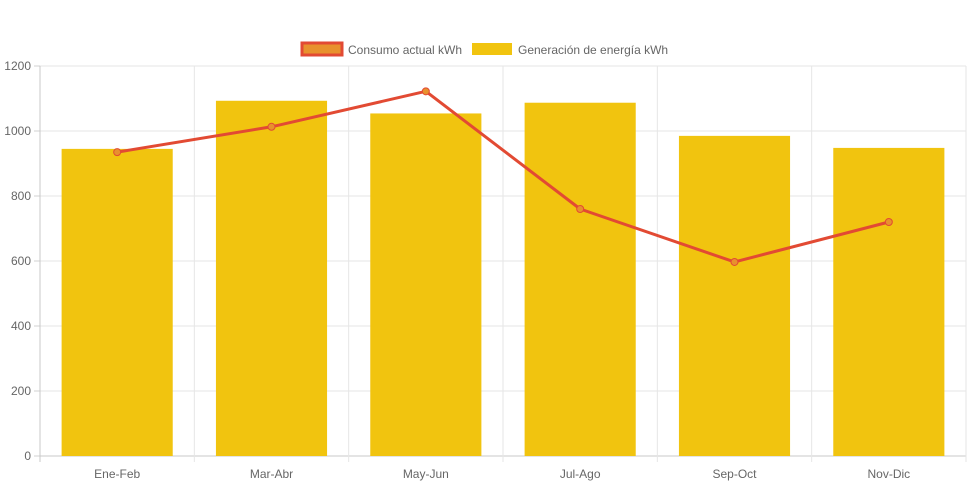 Image resolution: width=971 pixels, height=490 pixels. Describe the element at coordinates (593, 50) in the screenshot. I see `legend-label-generacion: Generación de energía kWh` at that location.